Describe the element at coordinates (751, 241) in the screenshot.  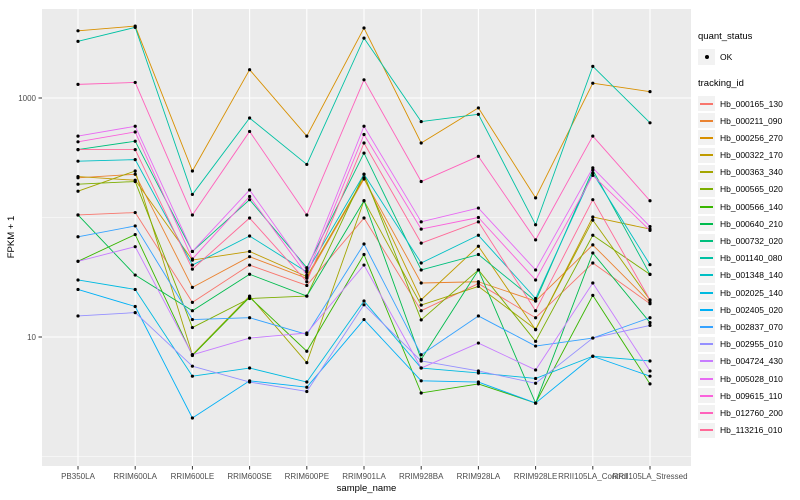
I see `legend-label: Hb_000732_020` at that location.